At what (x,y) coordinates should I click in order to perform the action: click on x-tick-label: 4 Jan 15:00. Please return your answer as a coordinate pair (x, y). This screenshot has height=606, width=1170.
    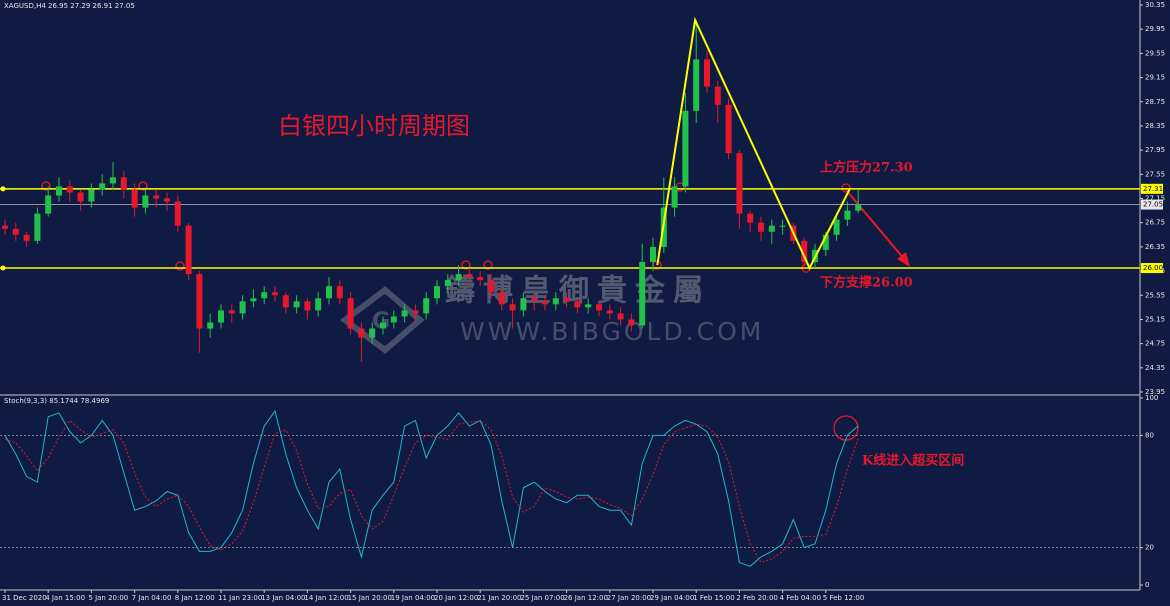
    Looking at the image, I should click on (65, 598).